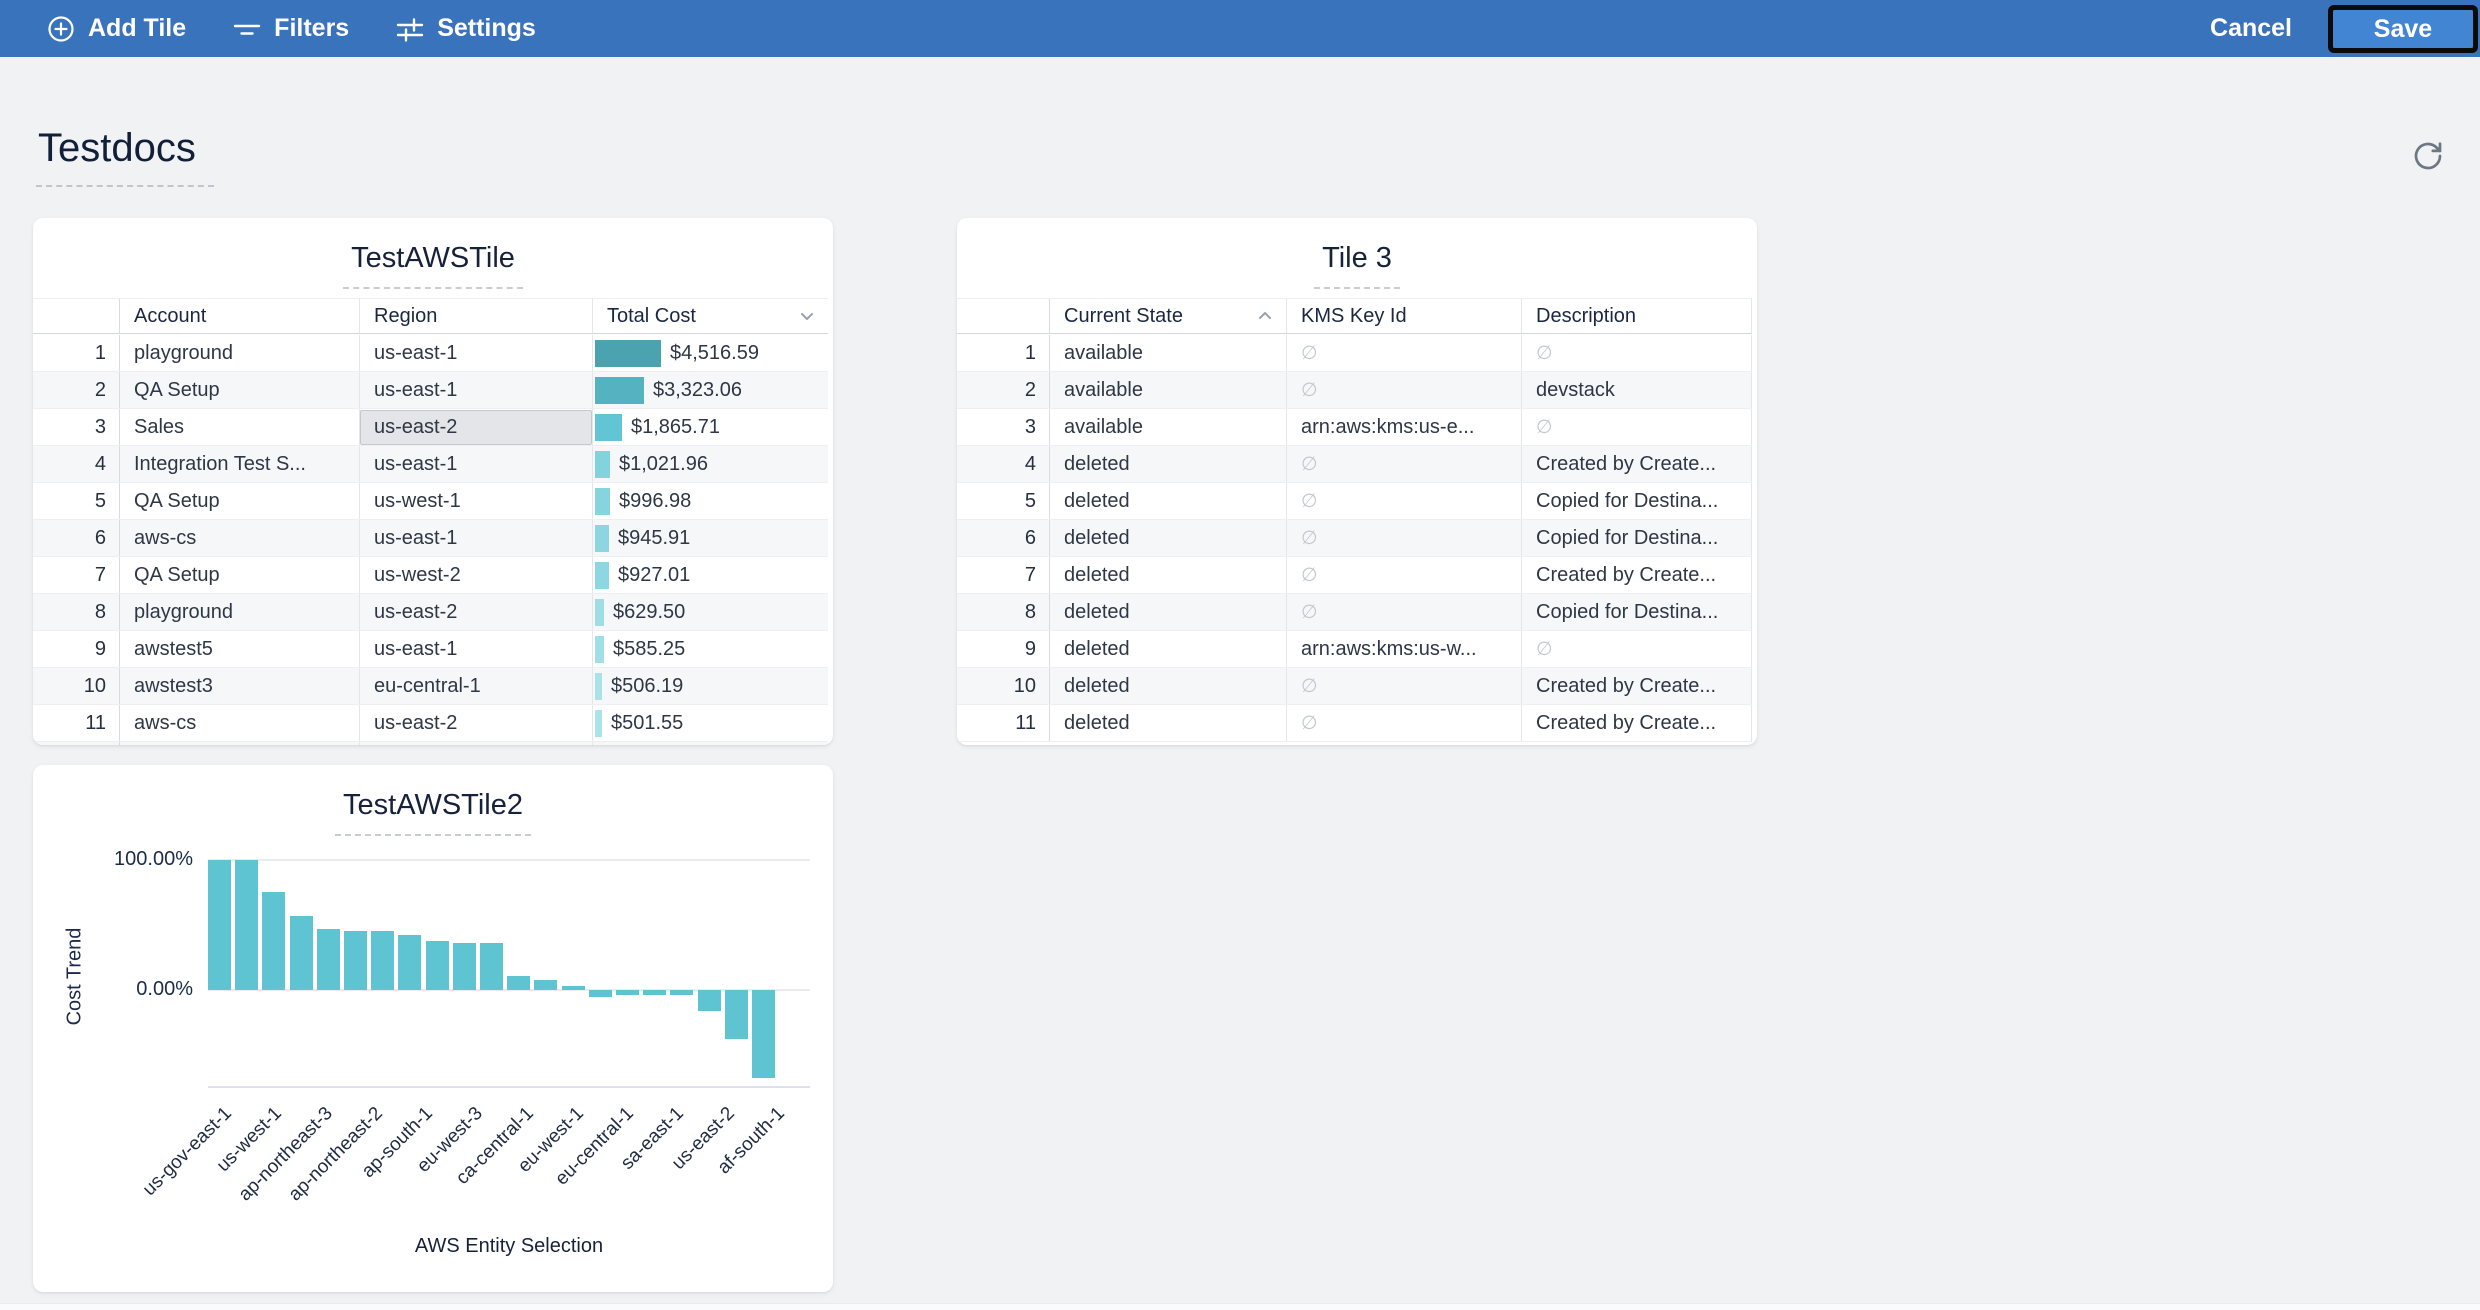 This screenshot has height=1310, width=2480. Describe the element at coordinates (710, 464) in the screenshot. I see `cell-total-cost: $1,021.96` at that location.